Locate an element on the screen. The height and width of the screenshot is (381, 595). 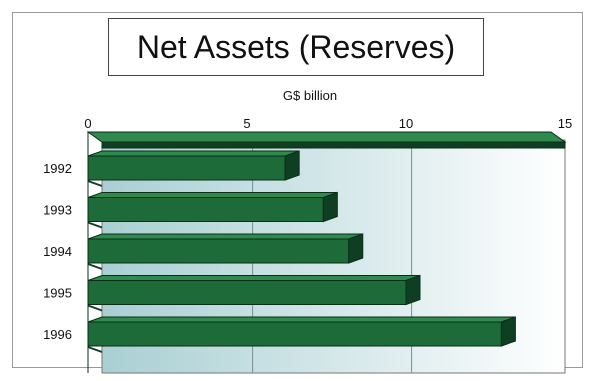
x-axis-label: G$ billion is located at coordinates (310, 95).